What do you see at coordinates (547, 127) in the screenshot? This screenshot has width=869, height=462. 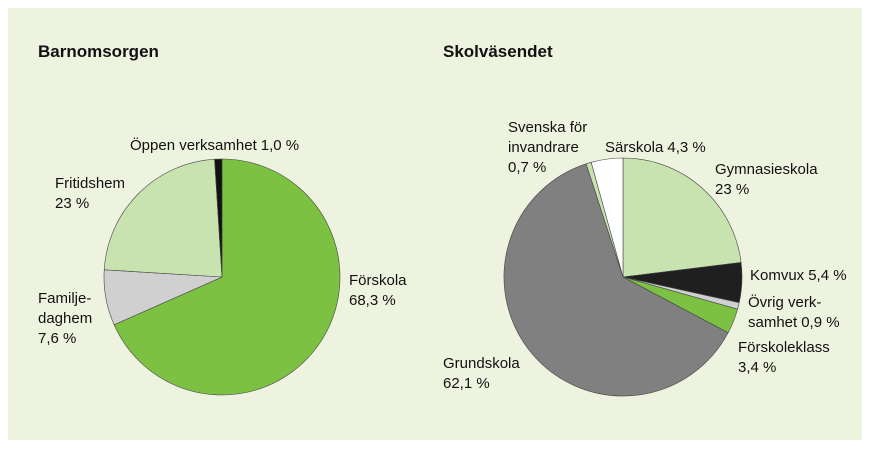 I see `label-line: Svenska för` at bounding box center [547, 127].